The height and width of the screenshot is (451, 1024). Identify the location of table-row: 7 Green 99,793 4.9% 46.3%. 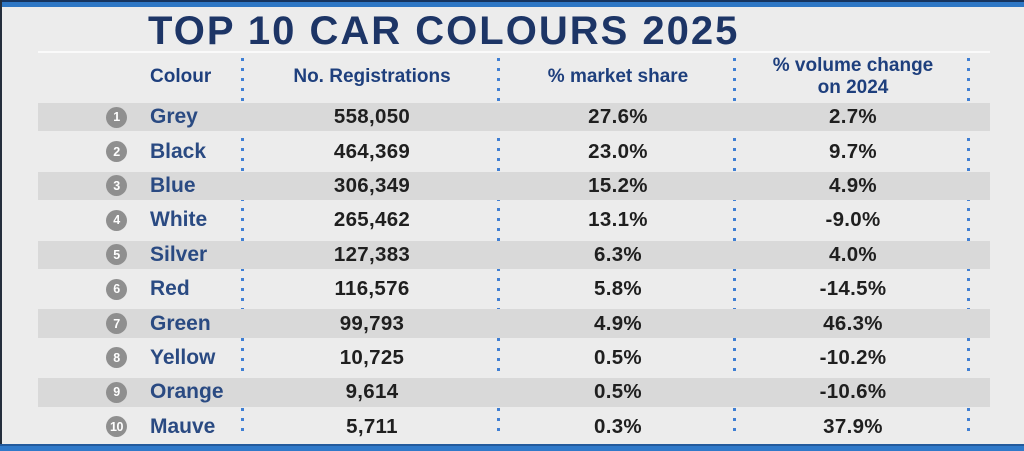
(514, 323).